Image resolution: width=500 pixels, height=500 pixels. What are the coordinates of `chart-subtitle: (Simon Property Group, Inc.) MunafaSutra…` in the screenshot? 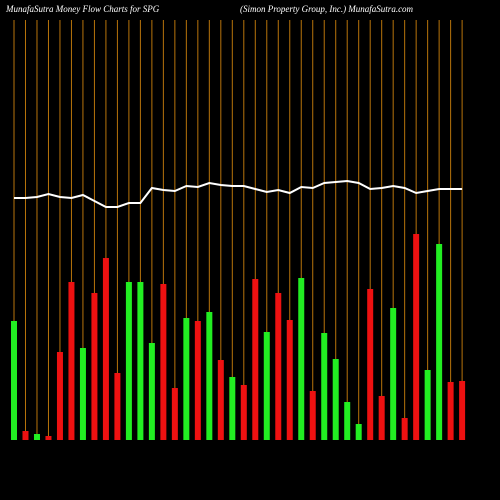 It's located at (327, 9).